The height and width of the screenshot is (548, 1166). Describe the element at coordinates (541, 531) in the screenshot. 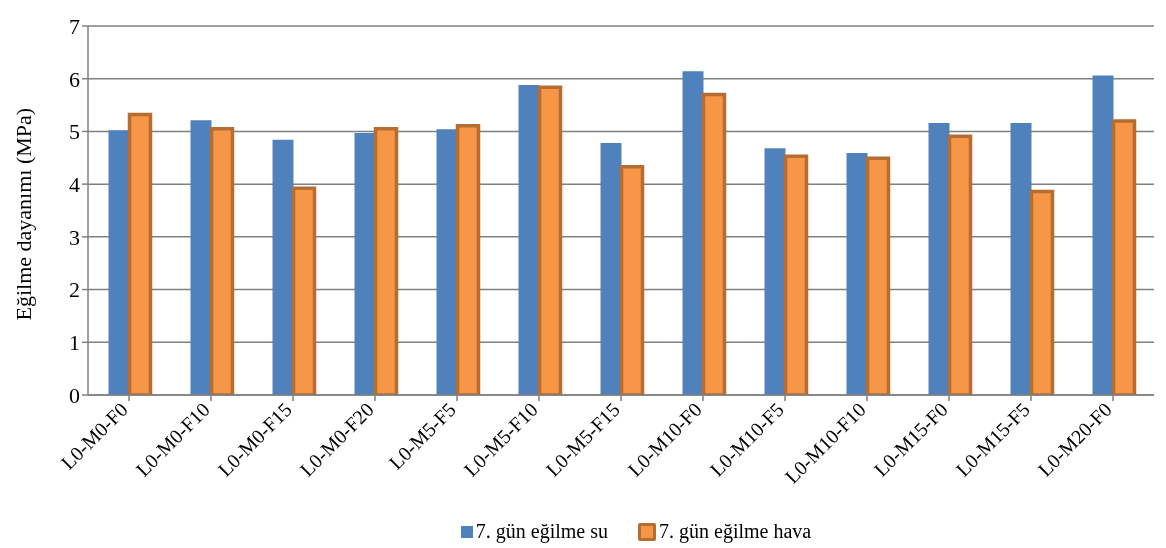

I see `legend-label: 7. gün eğilme su` at that location.